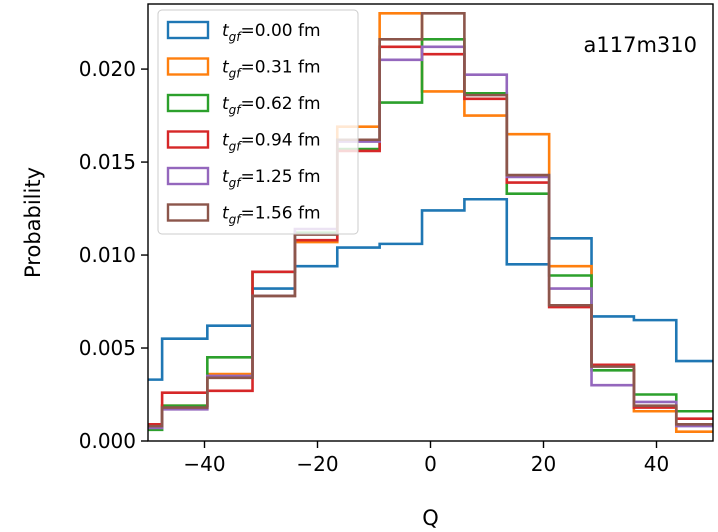  Describe the element at coordinates (656, 464) in the screenshot. I see `x-tick-label: 40` at that location.